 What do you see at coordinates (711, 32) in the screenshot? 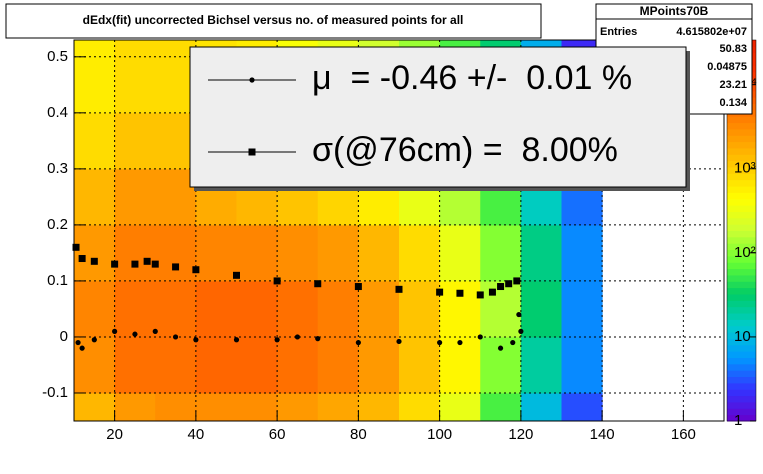
I see `stats-value: 4.615802e+07` at bounding box center [711, 32].